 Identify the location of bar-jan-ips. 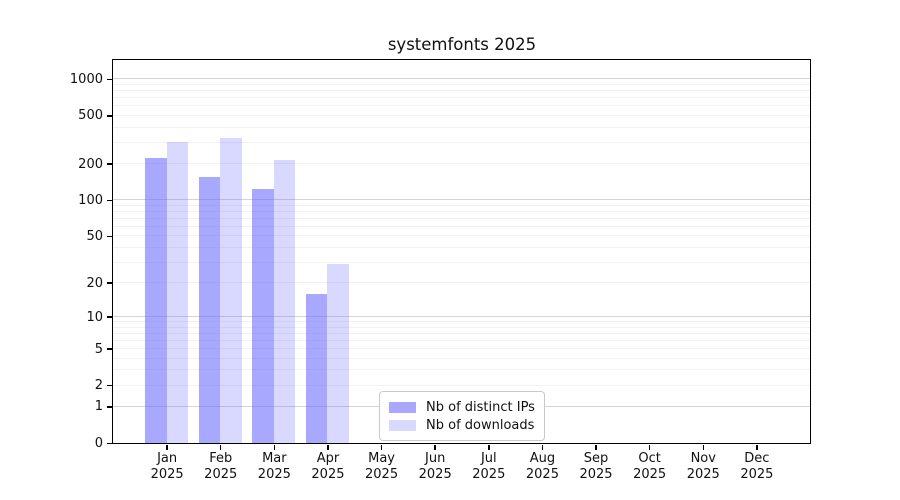
(156, 300).